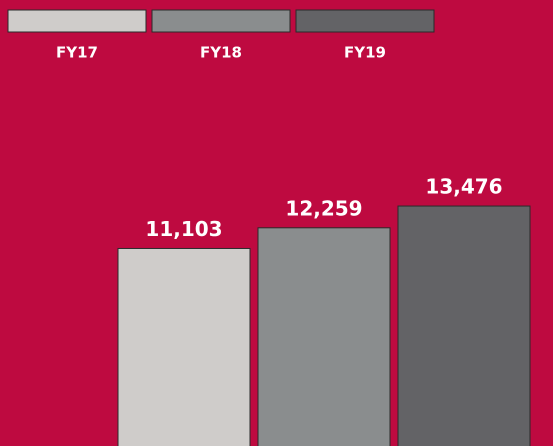  Describe the element at coordinates (77, 53) in the screenshot. I see `legend-label: FY17` at that location.